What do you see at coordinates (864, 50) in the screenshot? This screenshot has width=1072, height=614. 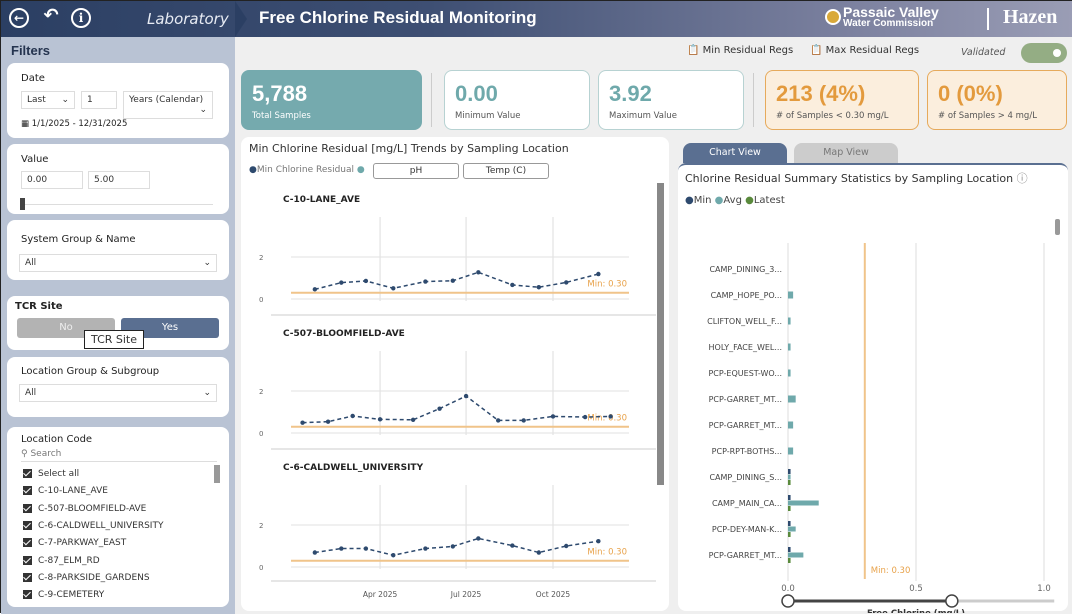 I see `max-residual-regs-button: 📋 Max Residual Regs` at bounding box center [864, 50].